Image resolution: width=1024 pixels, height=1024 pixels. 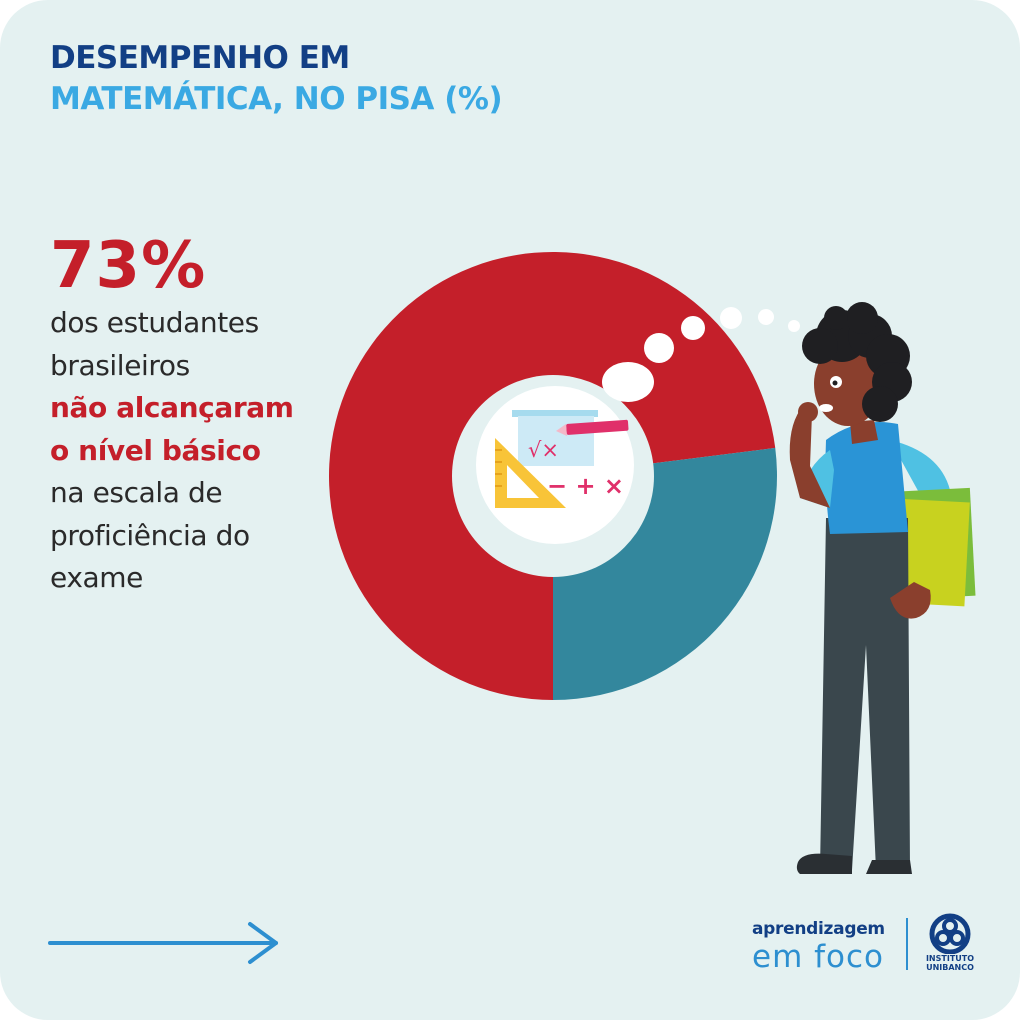 I want to click on desc-line: brasileiros, so click(x=120, y=365).